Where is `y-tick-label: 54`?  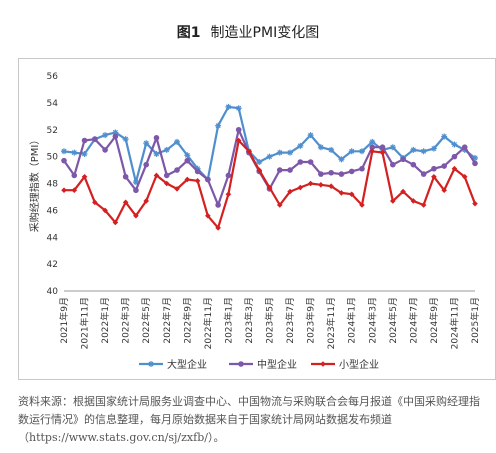 y-tick-label: 54 is located at coordinates (53, 104).